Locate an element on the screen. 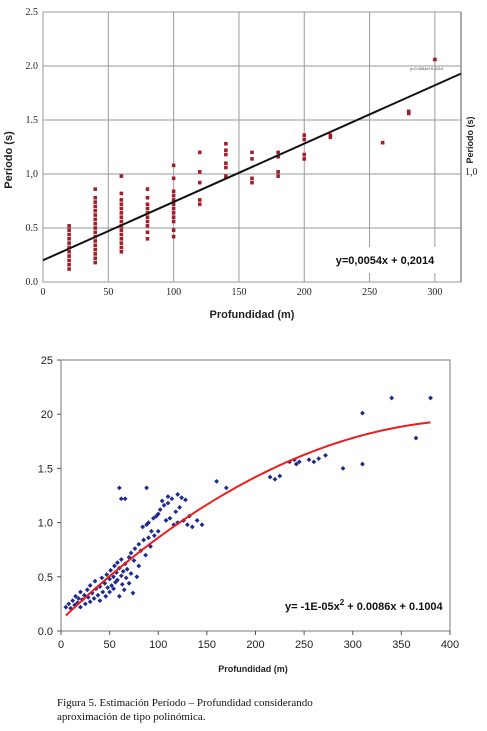 The height and width of the screenshot is (731, 487). poly-x-tick-label: 200 is located at coordinates (255, 645).